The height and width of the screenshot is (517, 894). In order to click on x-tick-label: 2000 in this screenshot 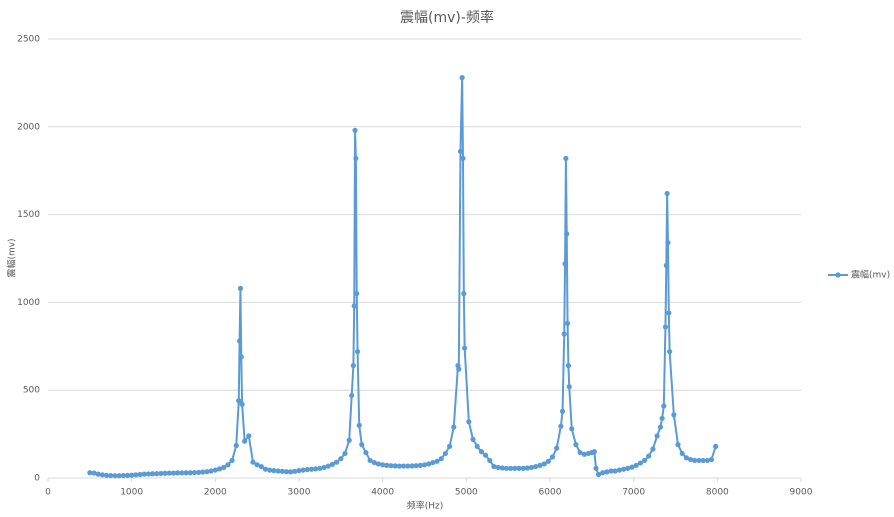, I will do `click(215, 493)`.